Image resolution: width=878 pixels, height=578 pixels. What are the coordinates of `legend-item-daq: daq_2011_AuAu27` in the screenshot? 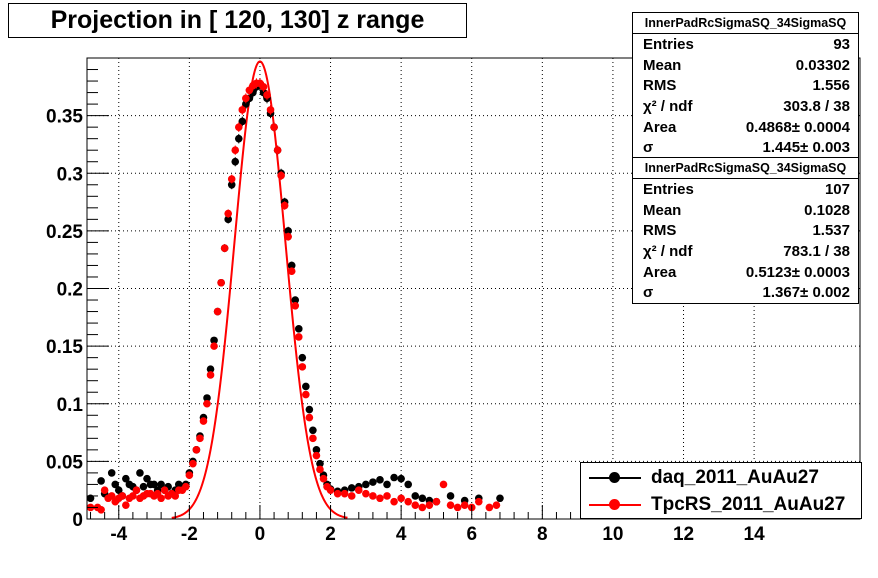 It's located at (721, 478).